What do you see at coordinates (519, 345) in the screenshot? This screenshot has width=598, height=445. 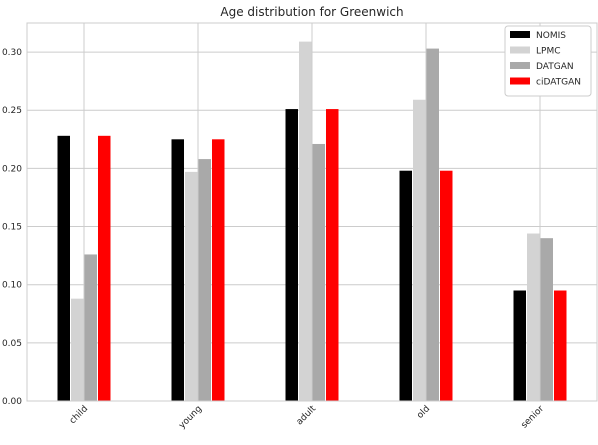 I see `bar-nomis-senior` at bounding box center [519, 345].